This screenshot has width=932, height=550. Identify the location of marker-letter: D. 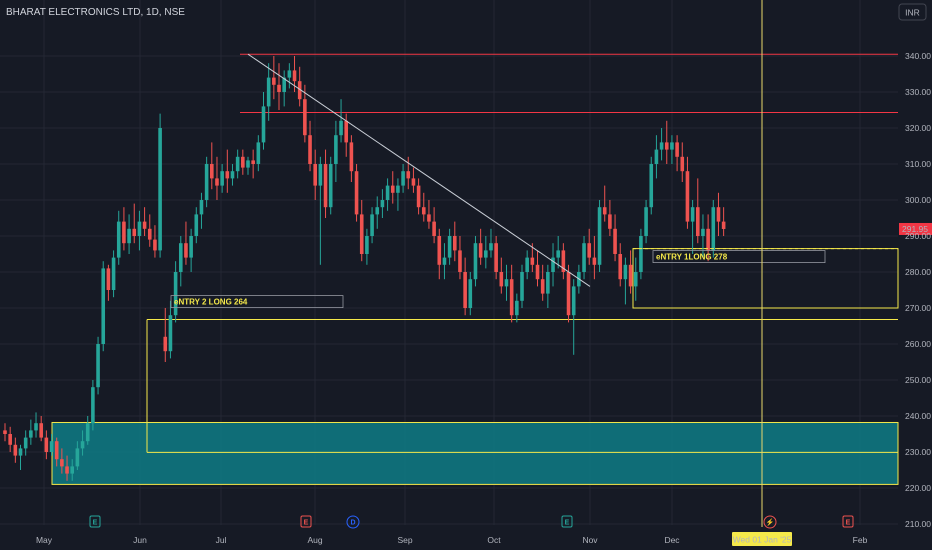
(352, 523).